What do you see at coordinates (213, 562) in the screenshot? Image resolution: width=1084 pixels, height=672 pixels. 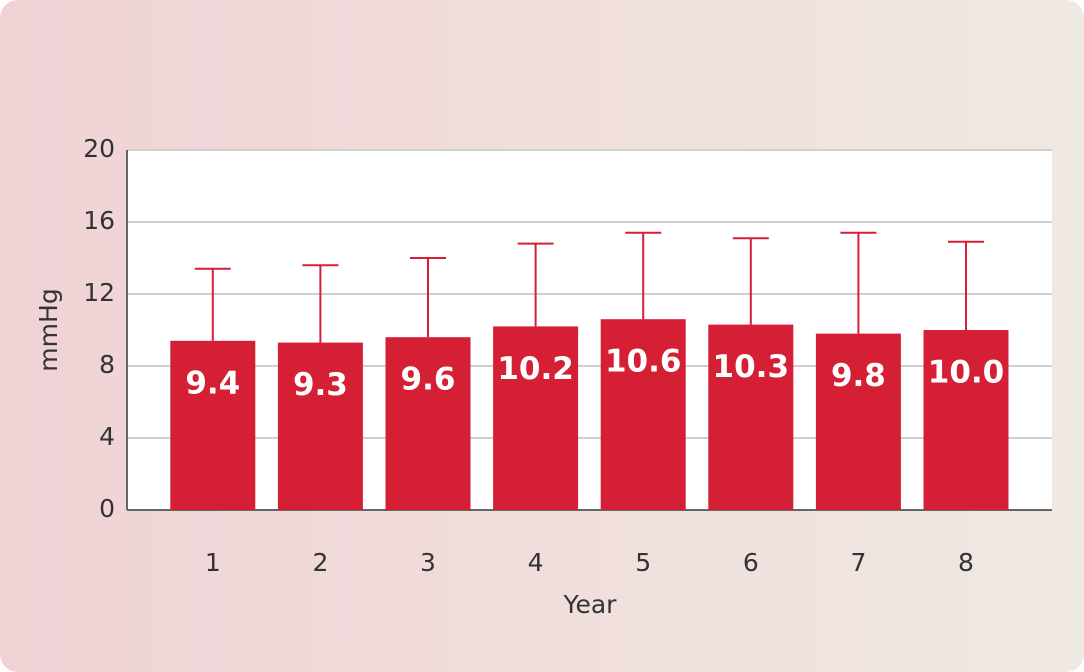 I see `x-tick-label: 1` at bounding box center [213, 562].